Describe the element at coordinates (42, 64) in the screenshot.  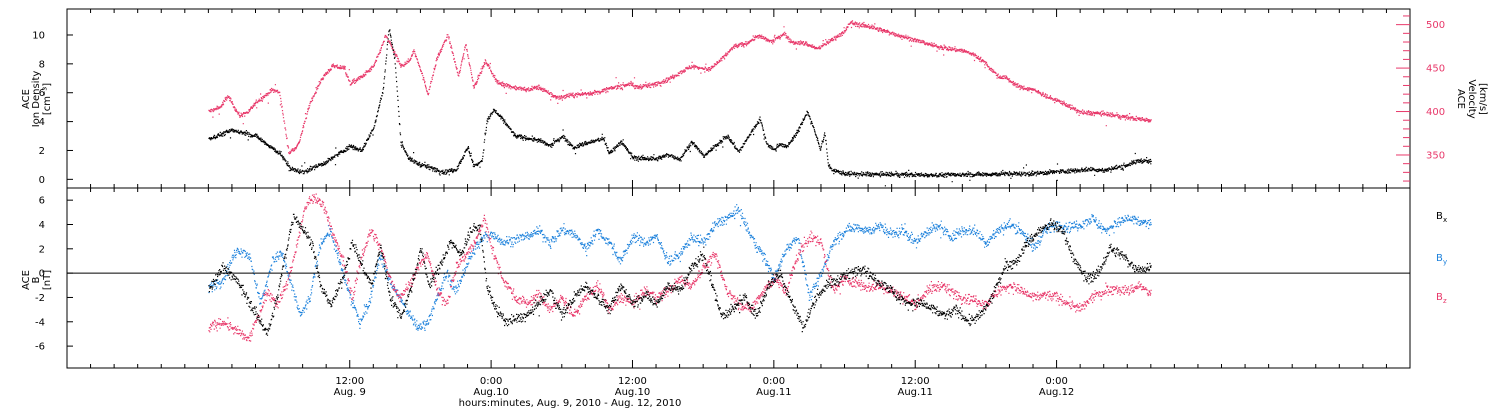
I see `density-tick-label: 8` at that location.